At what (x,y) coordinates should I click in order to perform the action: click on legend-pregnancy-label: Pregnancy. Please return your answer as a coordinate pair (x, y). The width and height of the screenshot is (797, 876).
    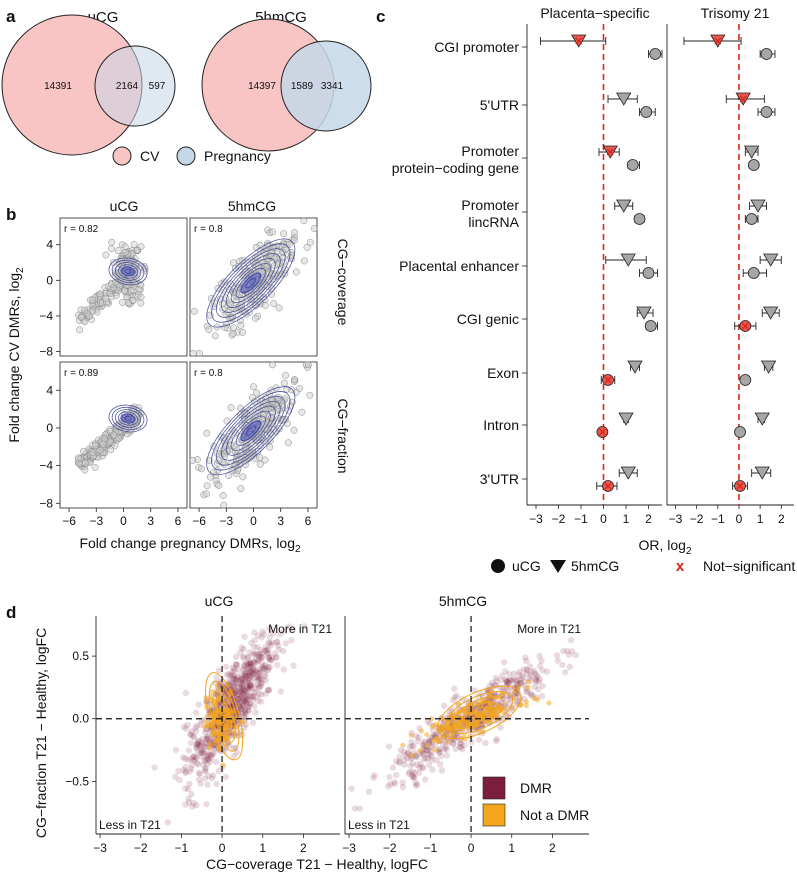
    Looking at the image, I should click on (237, 156).